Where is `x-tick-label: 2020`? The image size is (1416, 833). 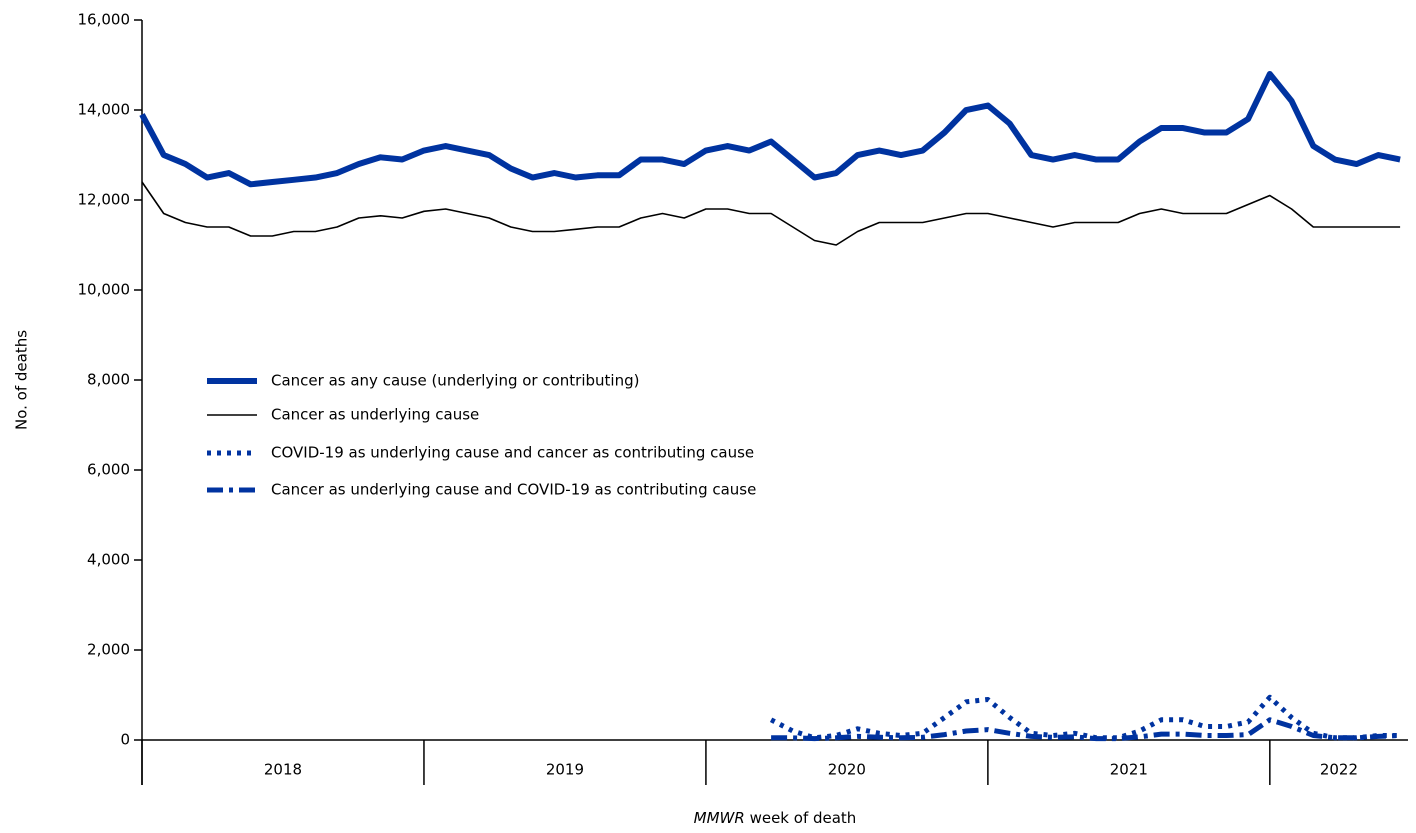 x-tick-label: 2020 is located at coordinates (847, 770).